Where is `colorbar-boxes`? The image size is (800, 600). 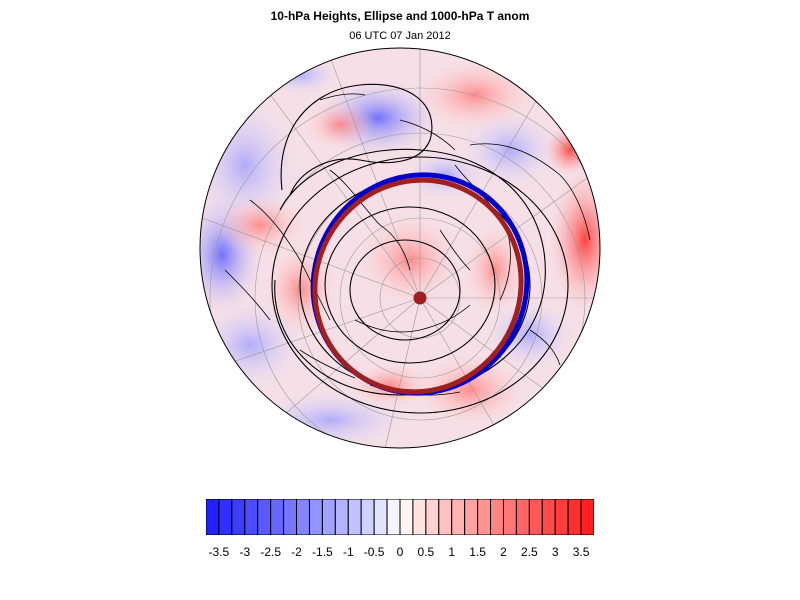
colorbar-boxes is located at coordinates (400, 517).